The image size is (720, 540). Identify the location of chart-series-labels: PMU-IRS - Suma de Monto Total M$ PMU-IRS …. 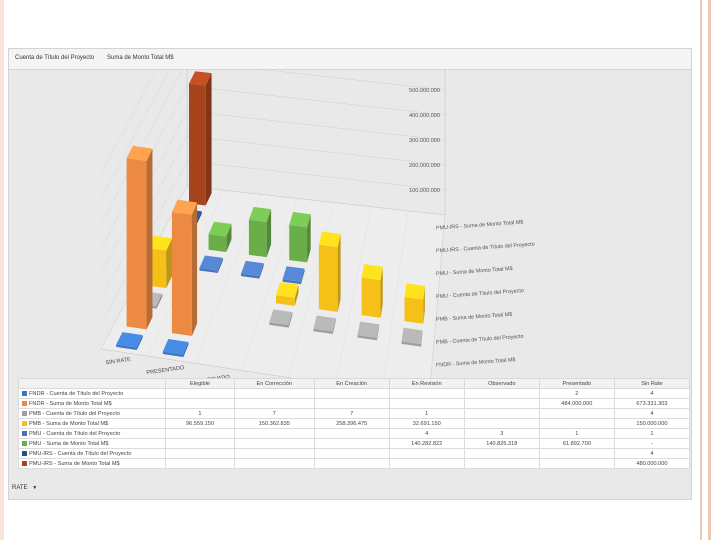
(485, 294).